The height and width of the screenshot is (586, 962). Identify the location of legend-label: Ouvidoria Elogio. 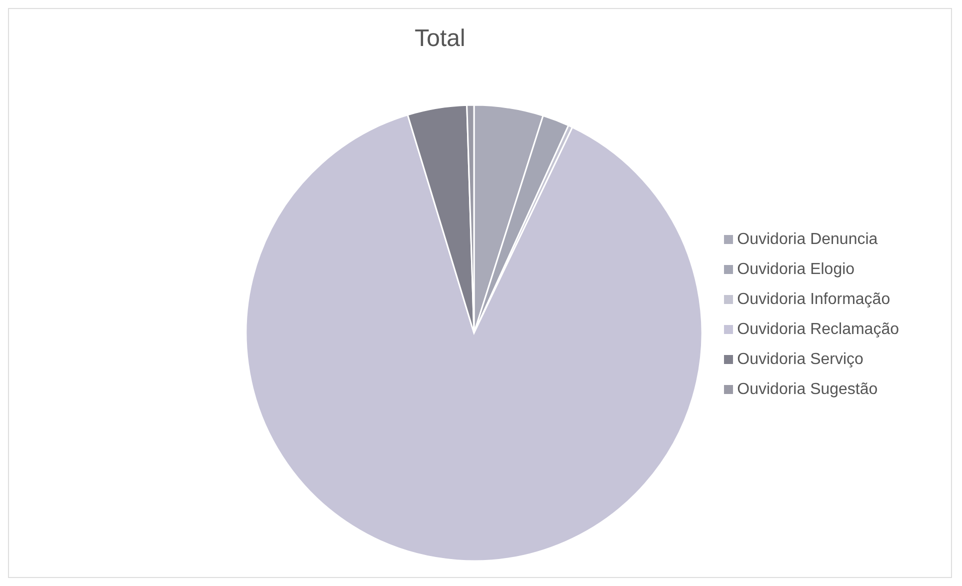
(796, 269).